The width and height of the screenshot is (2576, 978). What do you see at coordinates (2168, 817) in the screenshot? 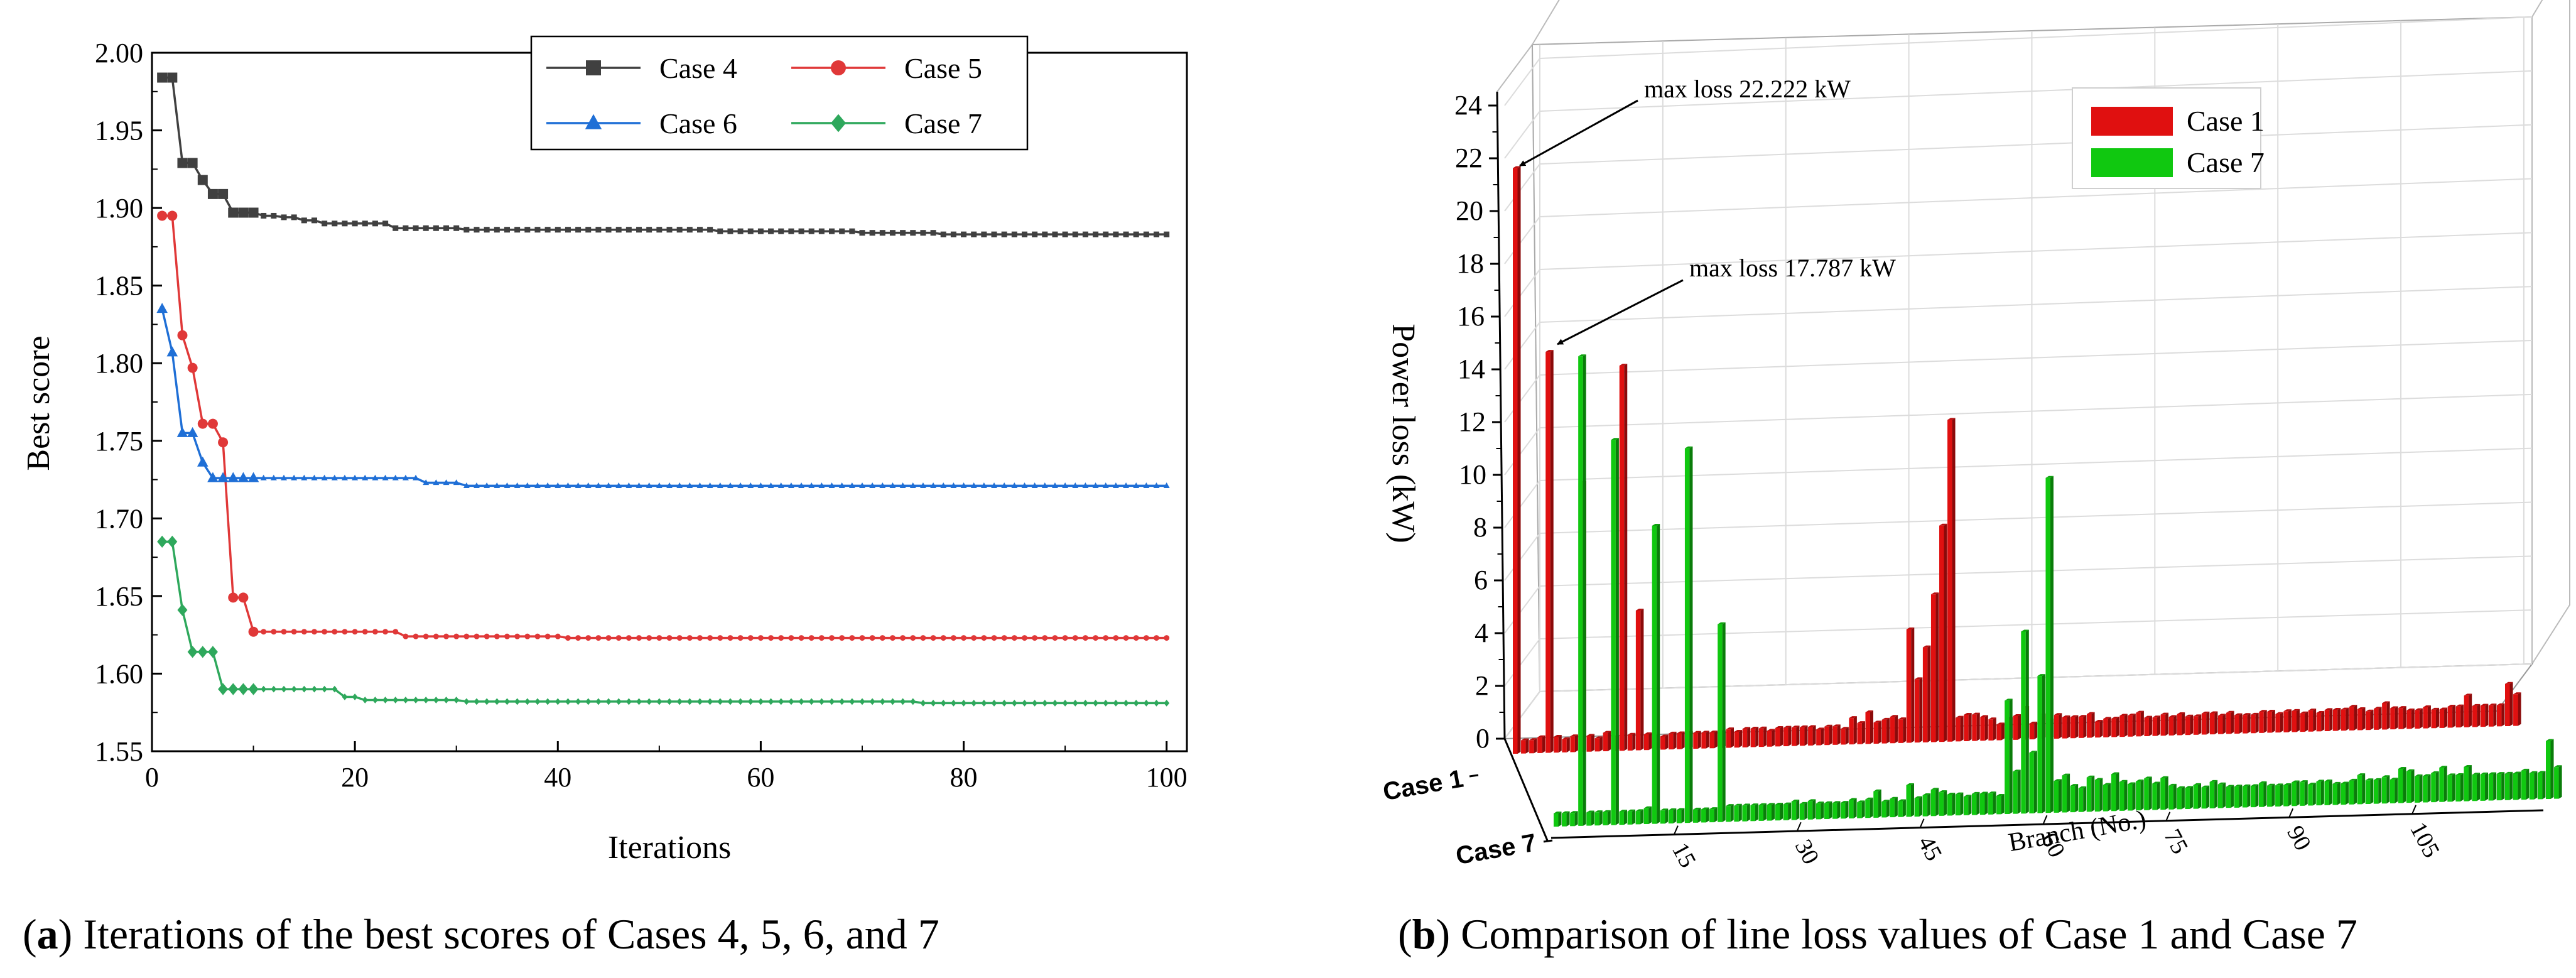
I see `branch-tick-b` at bounding box center [2168, 817].